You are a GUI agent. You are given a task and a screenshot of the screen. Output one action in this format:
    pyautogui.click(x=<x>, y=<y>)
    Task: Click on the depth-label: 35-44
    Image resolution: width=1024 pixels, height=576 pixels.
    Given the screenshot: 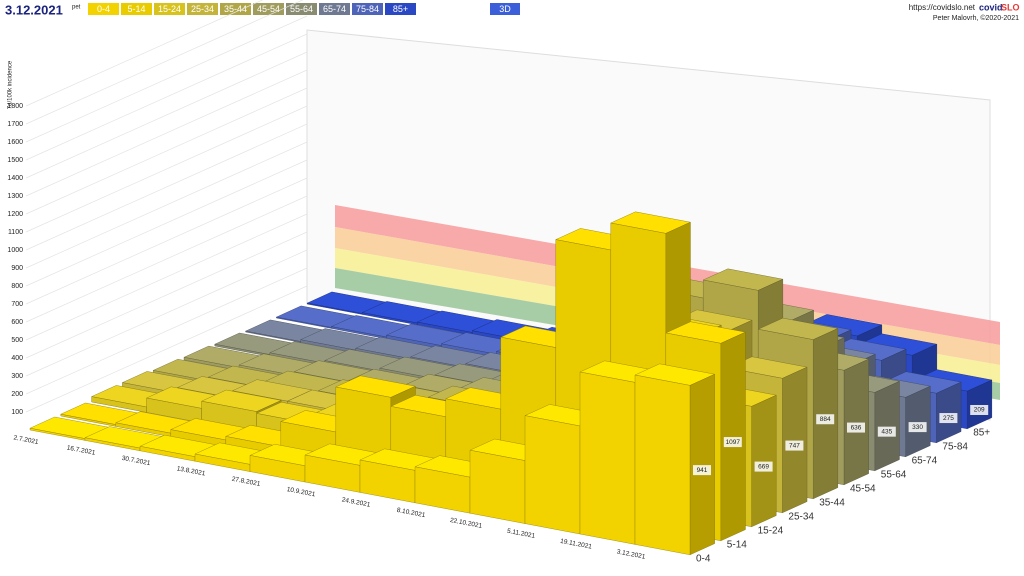 What is the action you would take?
    pyautogui.click(x=832, y=502)
    